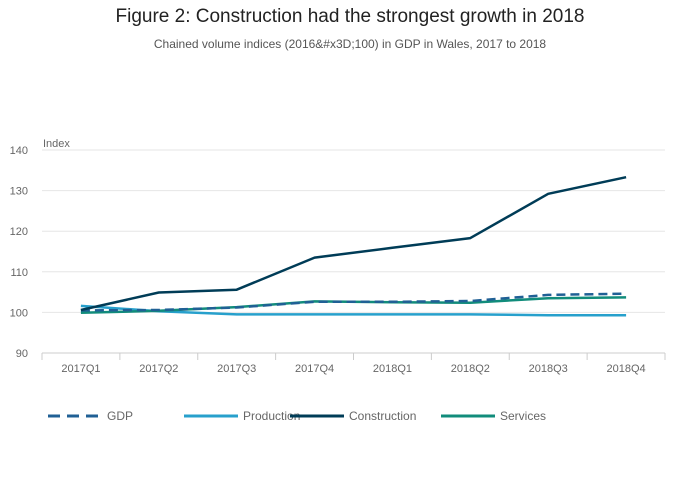 The height and width of the screenshot is (502, 700). I want to click on series-line-production, so click(353, 310).